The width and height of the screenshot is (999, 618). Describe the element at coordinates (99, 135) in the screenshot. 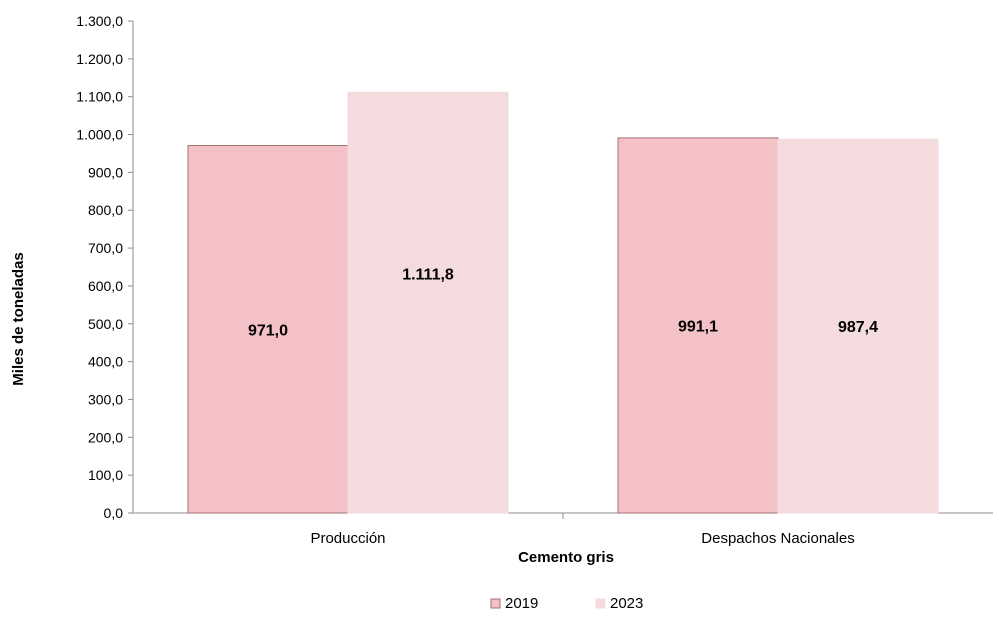

I see `y-tick-label: 1.000,0` at that location.